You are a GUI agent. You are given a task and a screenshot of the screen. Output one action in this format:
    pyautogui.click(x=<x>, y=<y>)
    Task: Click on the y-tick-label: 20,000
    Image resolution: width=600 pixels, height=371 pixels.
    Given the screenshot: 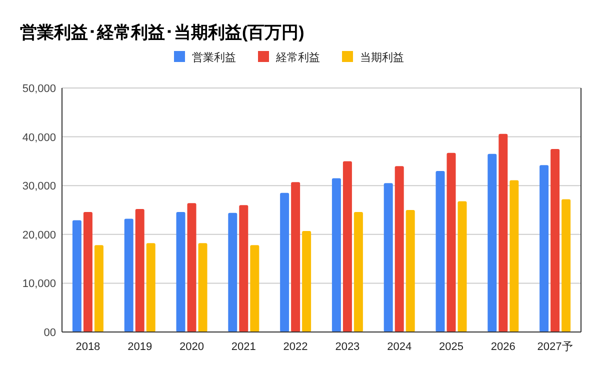 What is the action you would take?
    pyautogui.click(x=39, y=235)
    